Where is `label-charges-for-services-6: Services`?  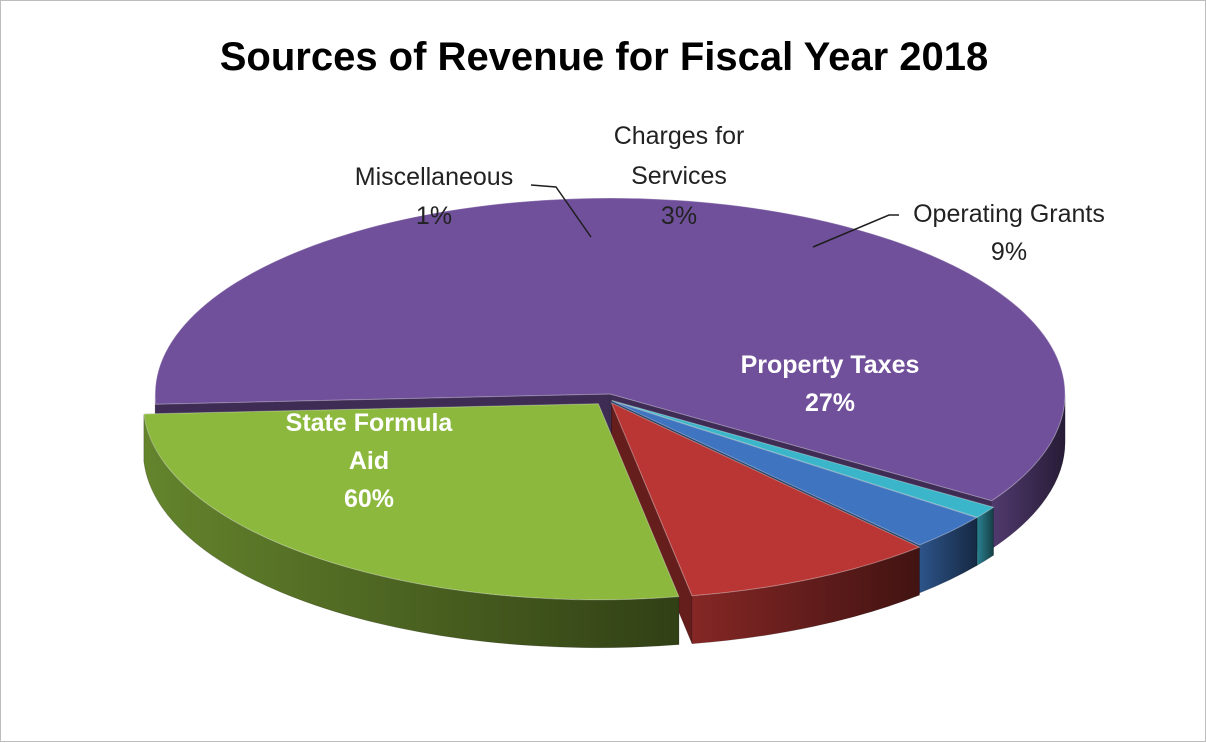
label-charges-for-services-6: Services is located at coordinates (679, 176).